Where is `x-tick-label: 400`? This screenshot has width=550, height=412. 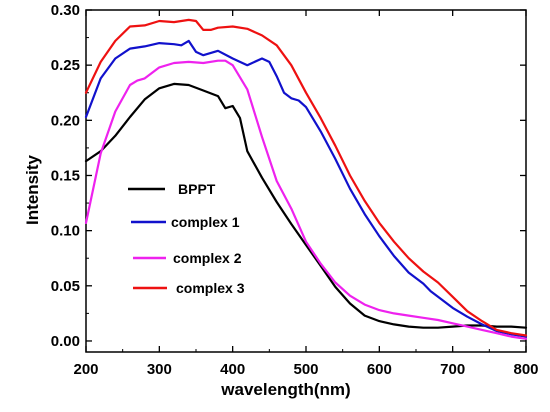
x-tick-label: 400 is located at coordinates (232, 369).